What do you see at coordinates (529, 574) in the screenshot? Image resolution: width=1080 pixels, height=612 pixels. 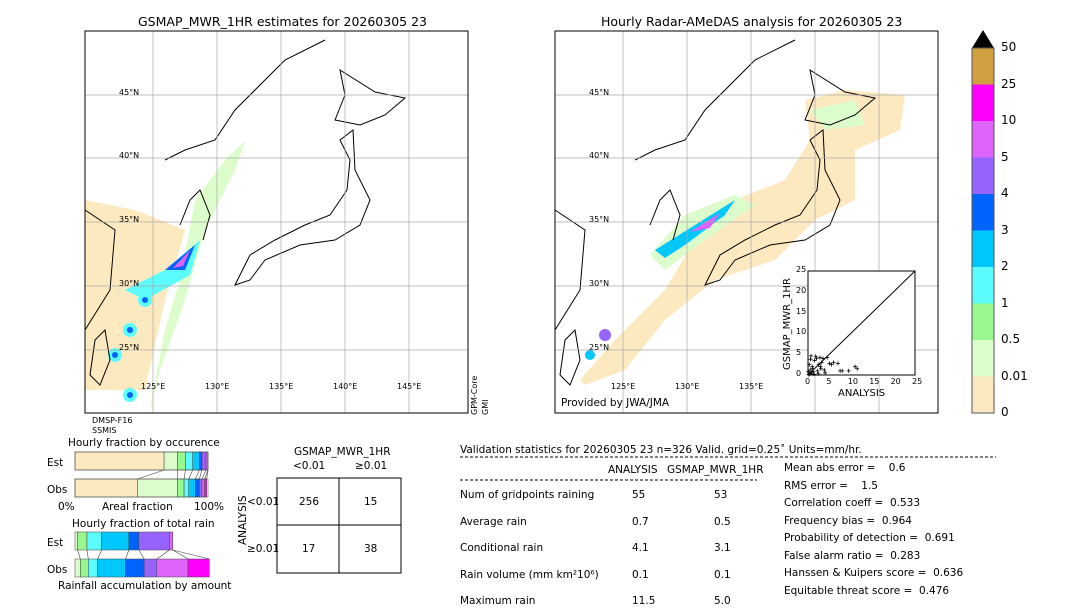 I see `stats-row-label: Rain volume (mm km²10⁶)` at bounding box center [529, 574].